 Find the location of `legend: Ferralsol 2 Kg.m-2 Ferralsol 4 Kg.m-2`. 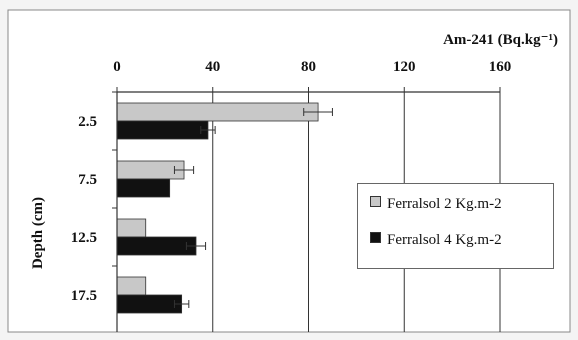

legend: Ferralsol 2 Kg.m-2 Ferralsol 4 Kg.m-2 is located at coordinates (455, 226).